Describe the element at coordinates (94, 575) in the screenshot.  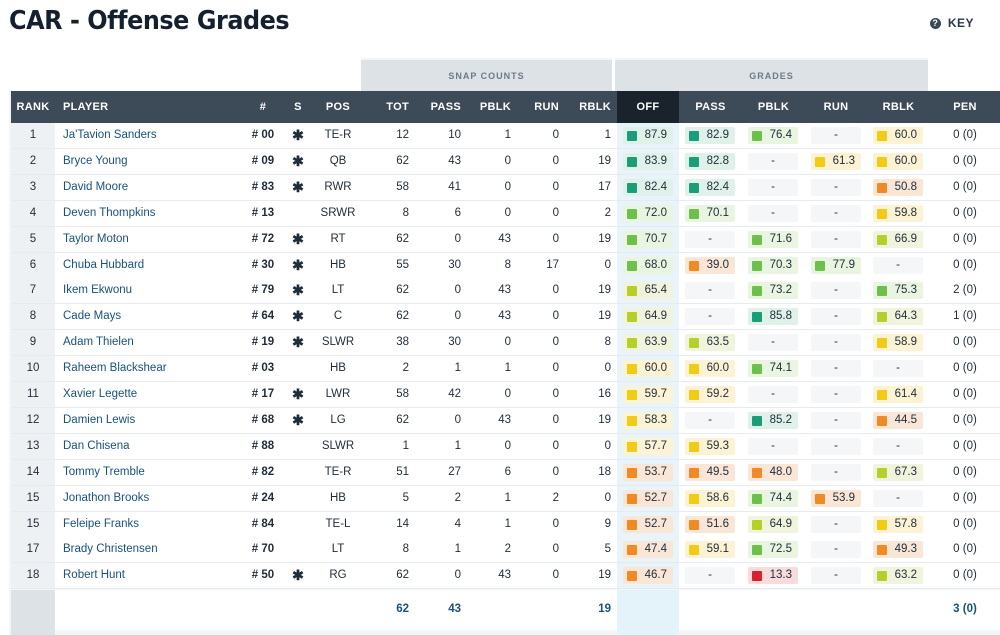
I see `player-name-link: Robert Hunt` at that location.